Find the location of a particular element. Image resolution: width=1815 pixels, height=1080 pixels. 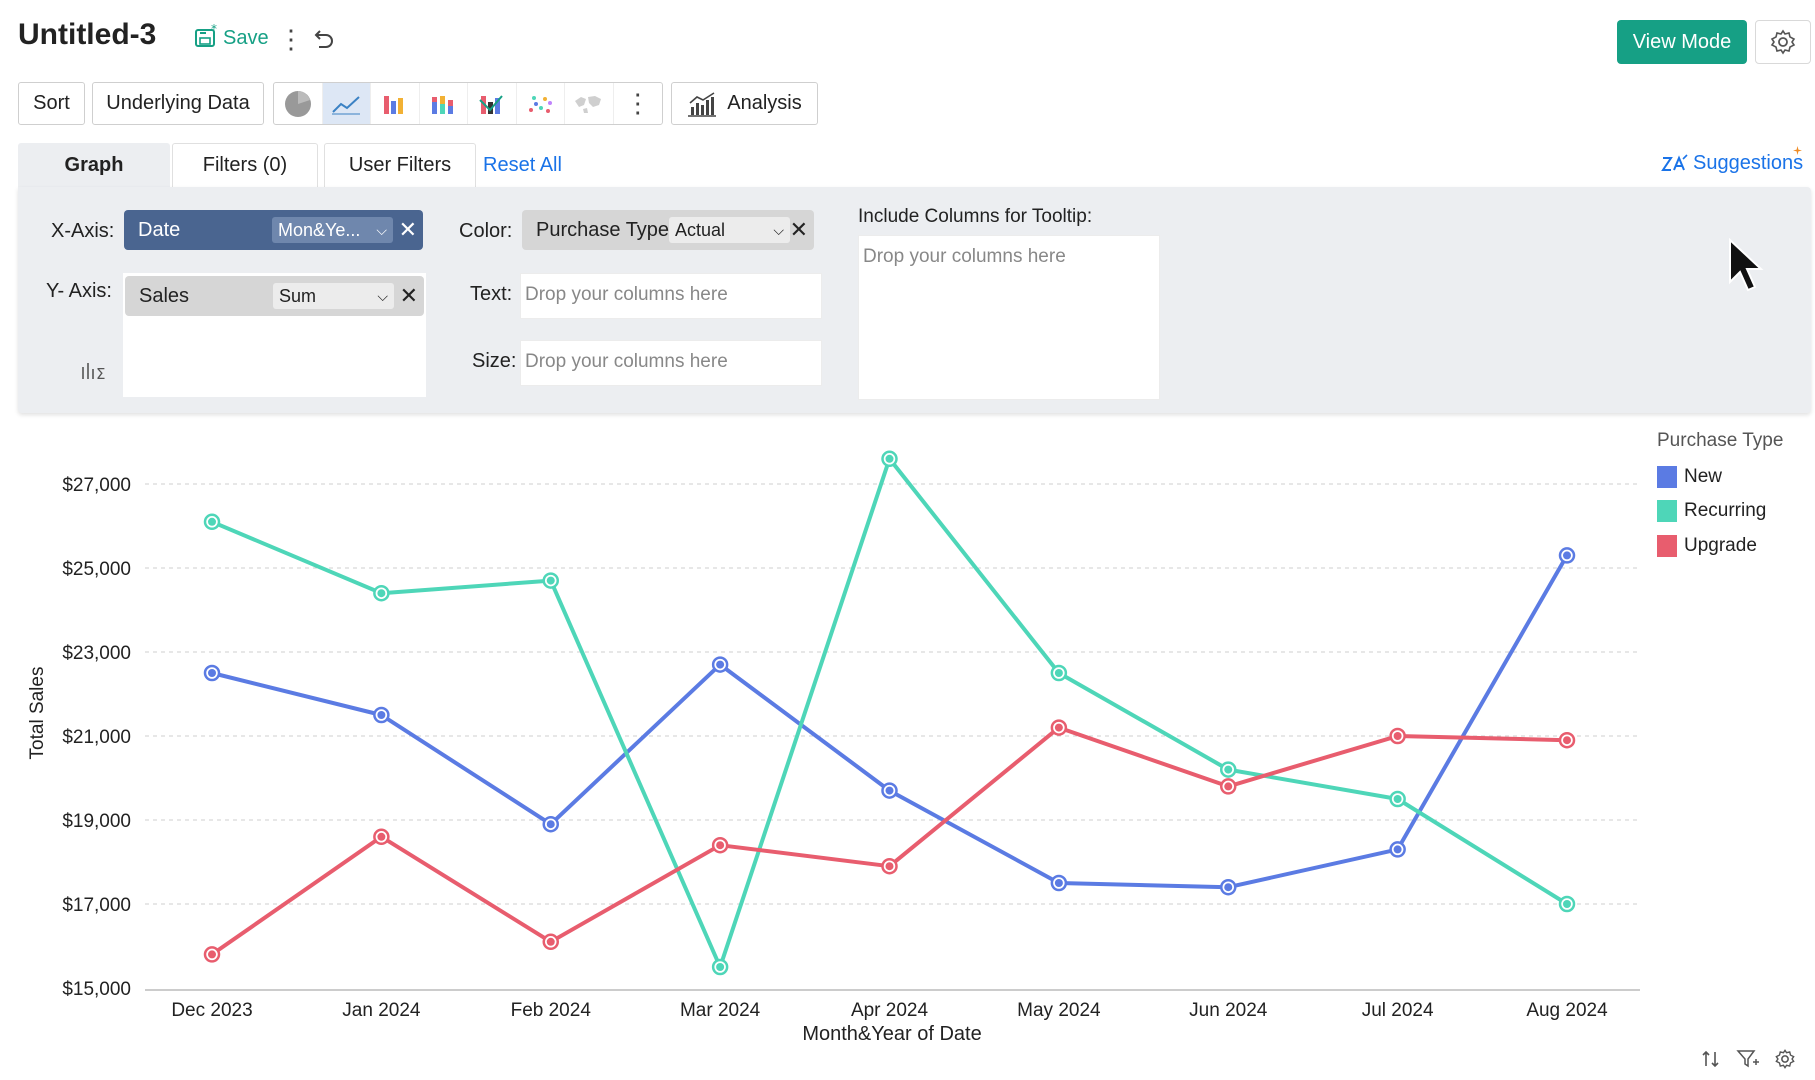

legend-item-new: New is located at coordinates (1689, 477).